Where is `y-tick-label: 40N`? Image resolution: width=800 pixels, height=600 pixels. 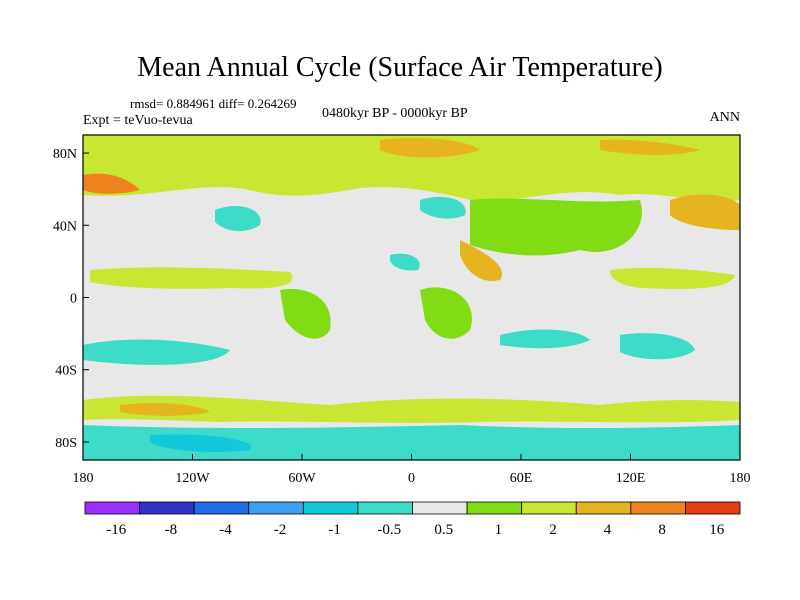 y-tick-label: 40N is located at coordinates (65, 226).